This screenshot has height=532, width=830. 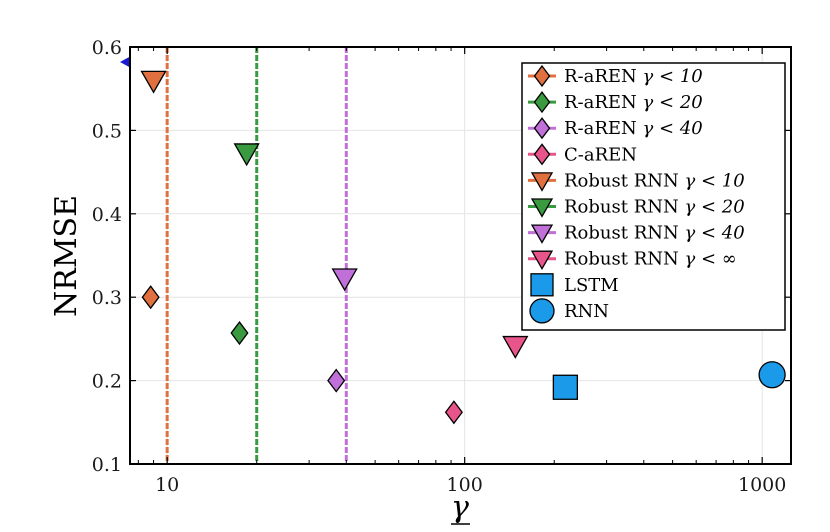 I want to click on legend-label: R-aREN γ < 10, so click(x=633, y=76).